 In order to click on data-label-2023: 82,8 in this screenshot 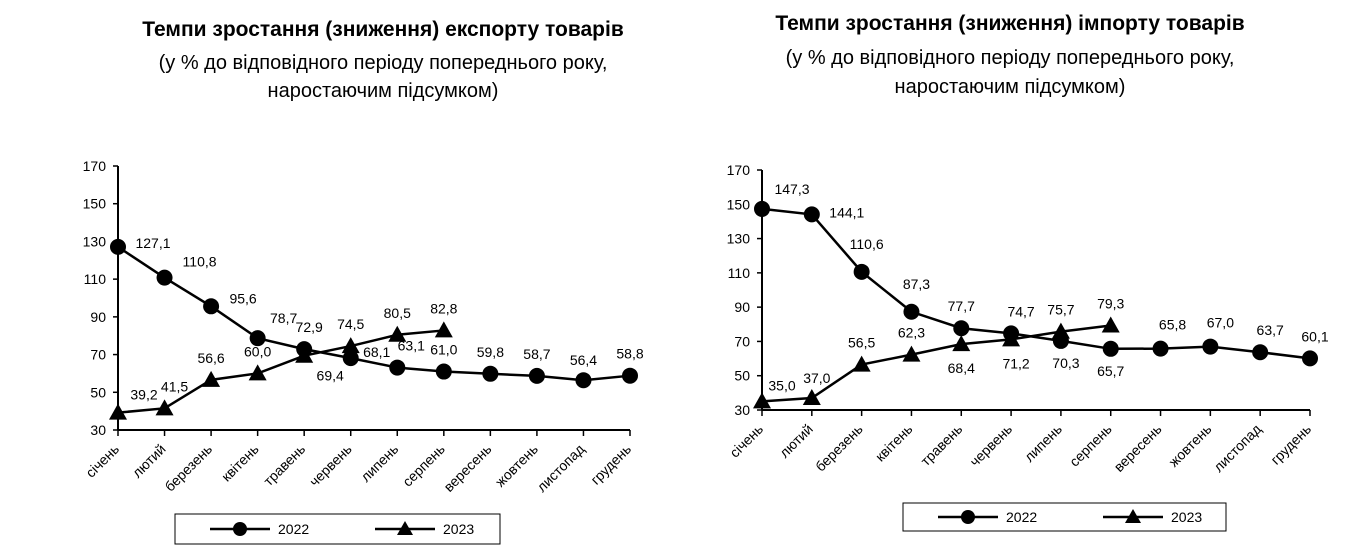, I will do `click(443, 308)`.